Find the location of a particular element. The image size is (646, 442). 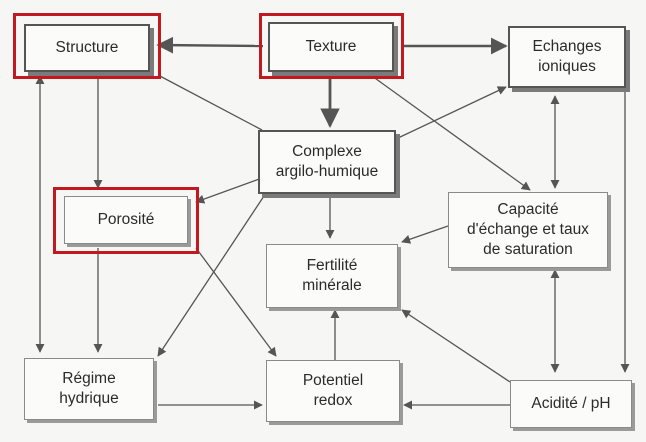

arrow-porosite-potentiel is located at coordinates (236, 302).